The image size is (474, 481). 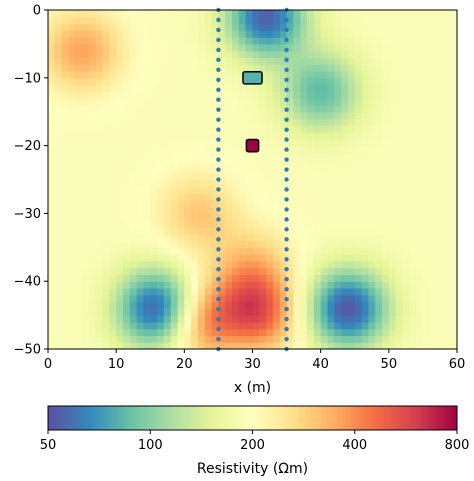 I want to click on target-rectangle, so click(x=252, y=145).